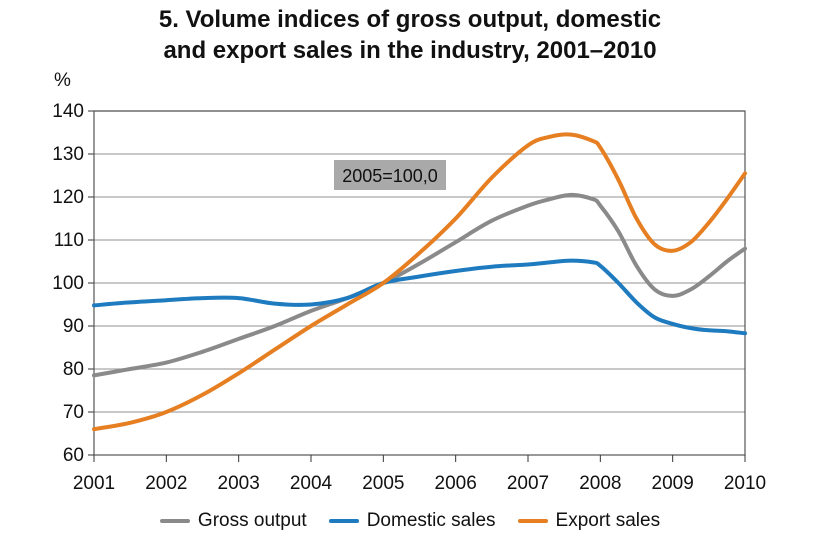 The height and width of the screenshot is (540, 820). What do you see at coordinates (73, 412) in the screenshot?
I see `y-tick-label: 70` at bounding box center [73, 412].